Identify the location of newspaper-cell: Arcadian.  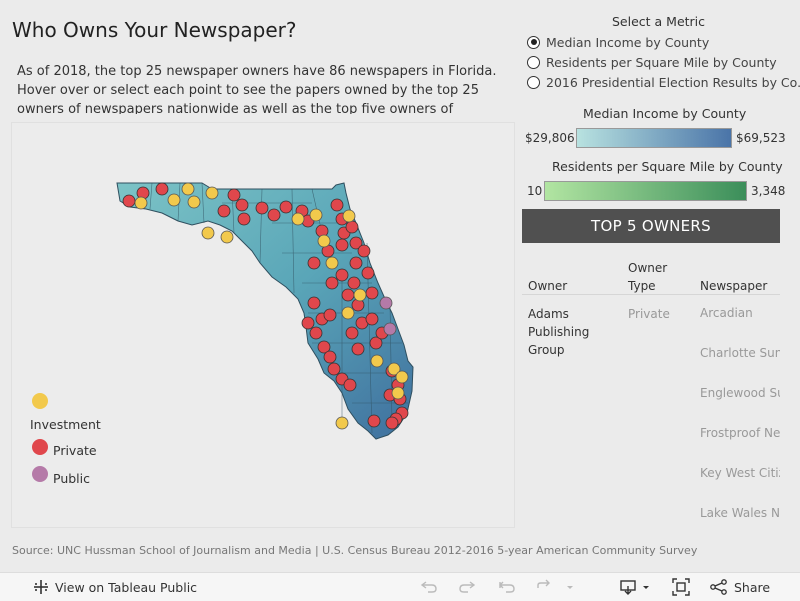
(726, 313).